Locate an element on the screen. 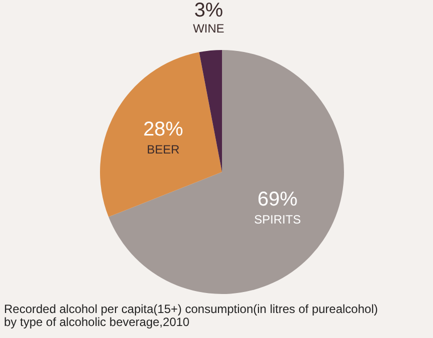  data-label: 69% is located at coordinates (277, 199).